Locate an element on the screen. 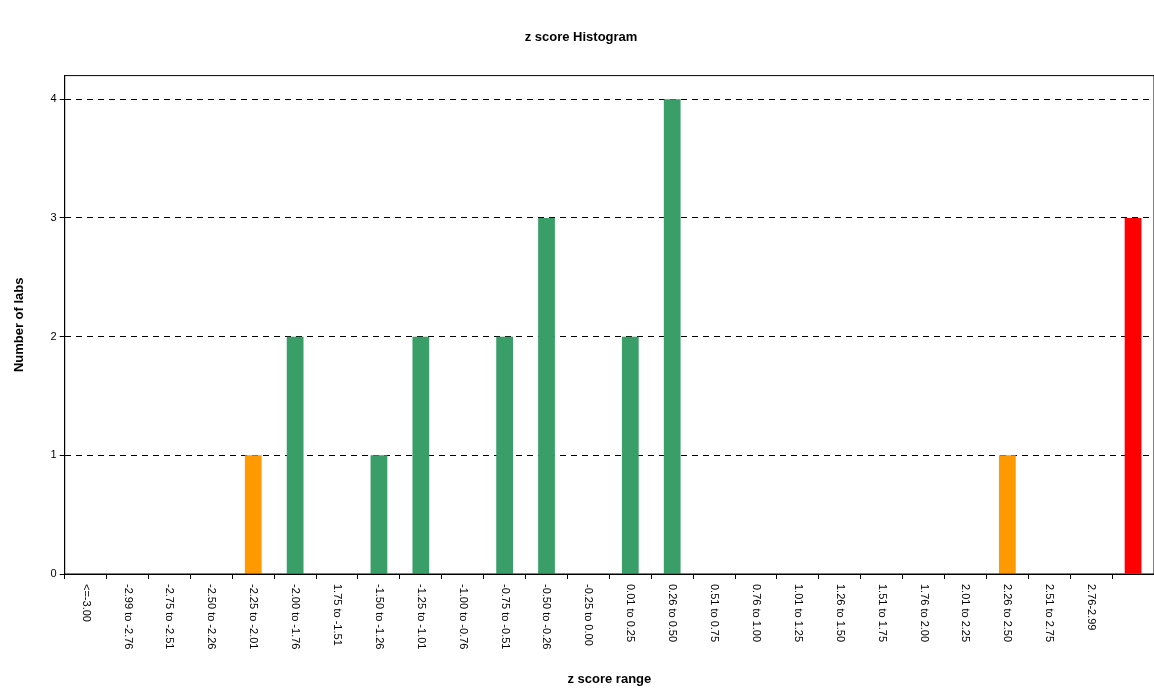  y-tick-label: 0 is located at coordinates (53, 573).